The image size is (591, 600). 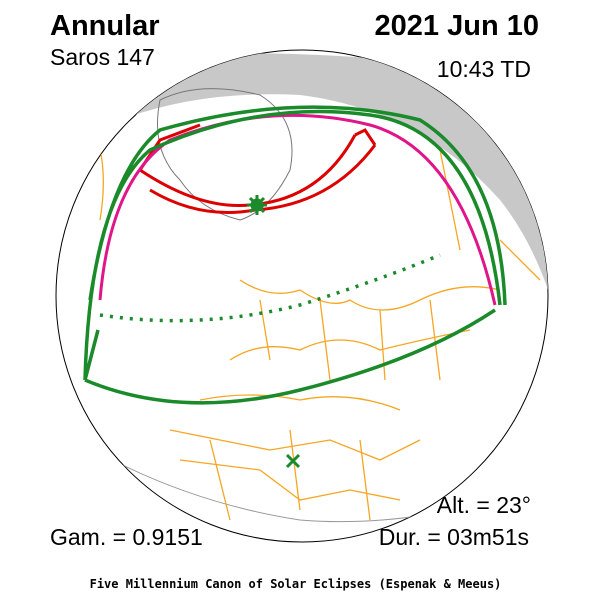 What do you see at coordinates (483, 505) in the screenshot?
I see `altitude: Alt. = 23°` at bounding box center [483, 505].